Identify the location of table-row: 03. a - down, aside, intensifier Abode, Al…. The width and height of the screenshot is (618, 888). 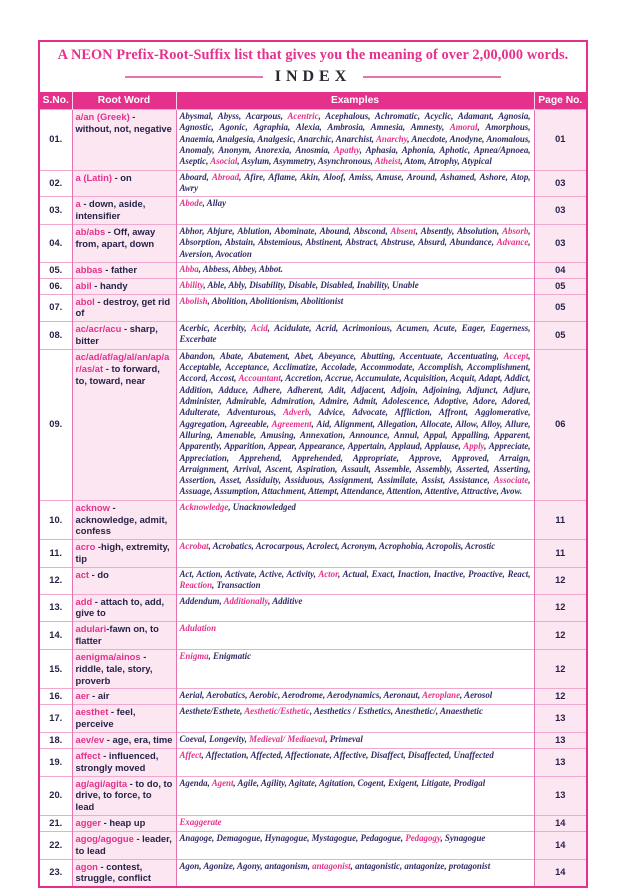
(313, 210).